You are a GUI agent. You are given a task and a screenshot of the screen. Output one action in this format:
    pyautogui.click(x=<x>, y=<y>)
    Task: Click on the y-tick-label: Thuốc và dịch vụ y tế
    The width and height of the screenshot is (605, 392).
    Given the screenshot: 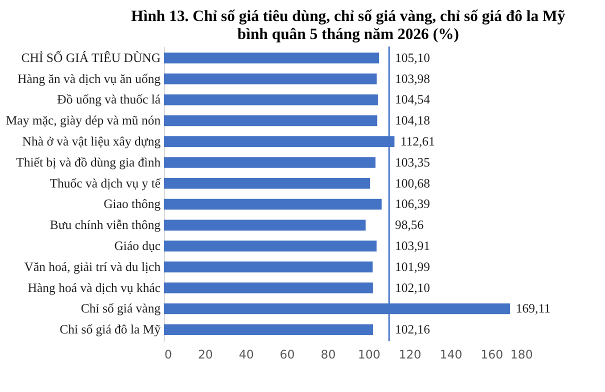 What is the action you would take?
    pyautogui.click(x=105, y=183)
    